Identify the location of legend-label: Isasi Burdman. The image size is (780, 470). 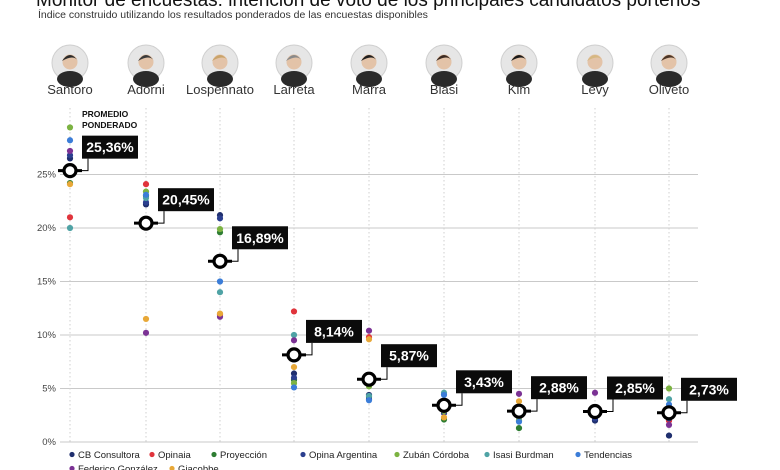
(523, 455).